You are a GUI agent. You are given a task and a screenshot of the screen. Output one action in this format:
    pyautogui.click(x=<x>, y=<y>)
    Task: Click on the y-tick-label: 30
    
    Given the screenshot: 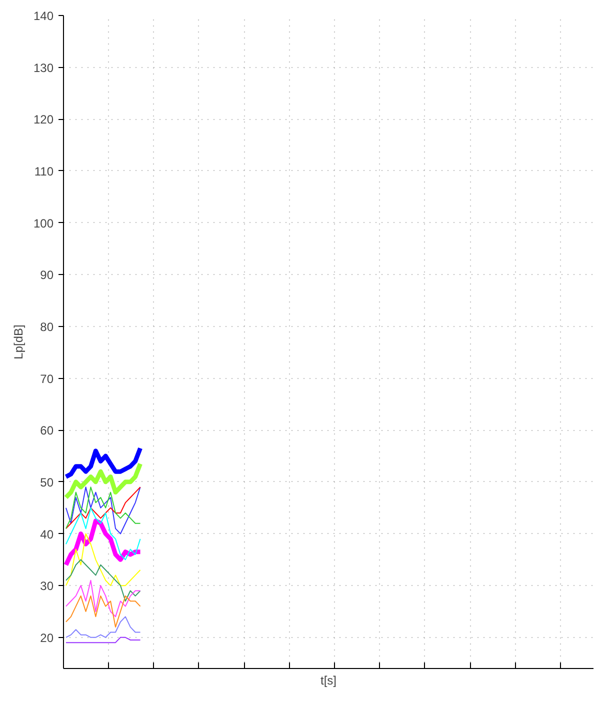 What is the action you would take?
    pyautogui.click(x=47, y=586)
    